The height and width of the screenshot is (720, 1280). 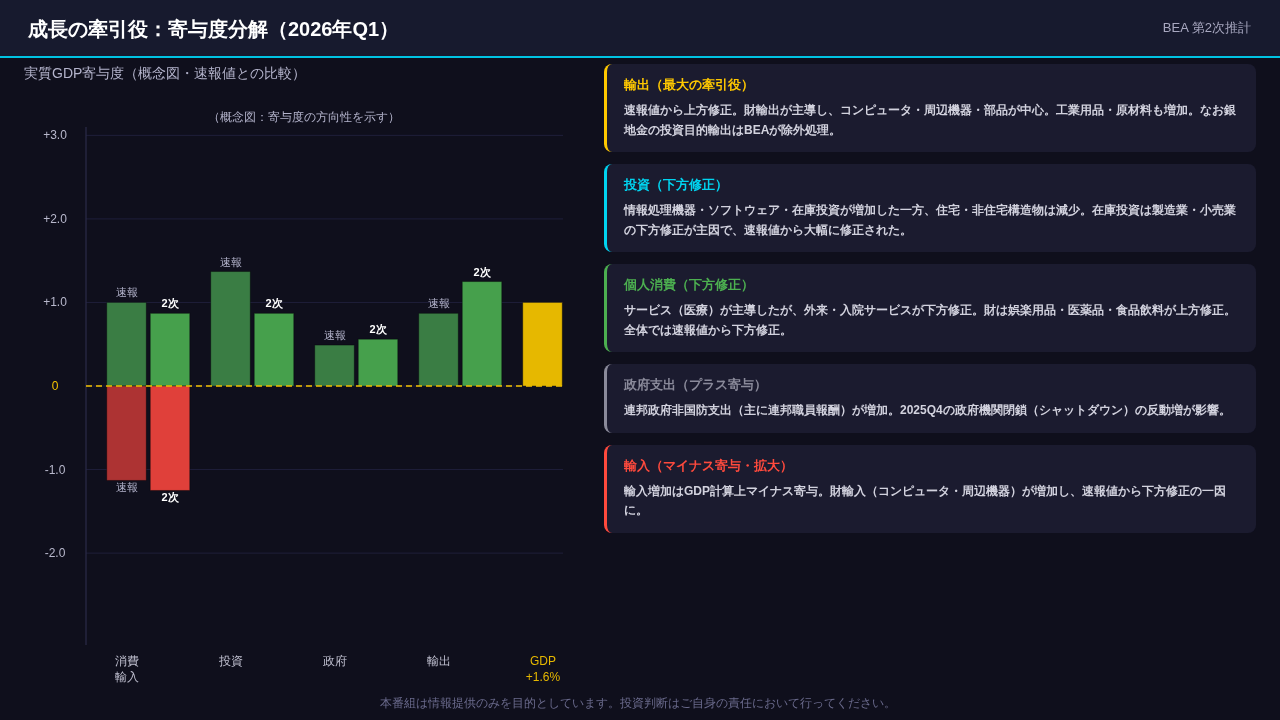 What do you see at coordinates (930, 320) in the screenshot?
I see `text: サービス（医療）が主導したが、外来・入院サービスが下方修正。財は娯楽用品・医薬品・食品飲料が上方修正。全体では速報値から下方修正。` at bounding box center [930, 320].